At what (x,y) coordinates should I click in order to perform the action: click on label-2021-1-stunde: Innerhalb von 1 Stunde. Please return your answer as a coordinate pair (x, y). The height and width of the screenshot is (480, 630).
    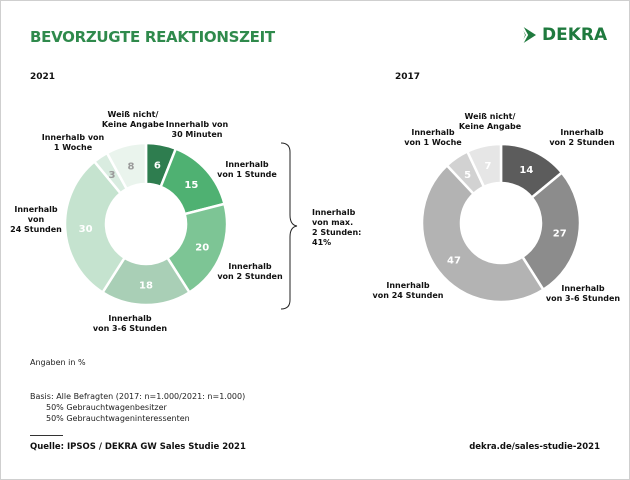
    Looking at the image, I should click on (247, 169).